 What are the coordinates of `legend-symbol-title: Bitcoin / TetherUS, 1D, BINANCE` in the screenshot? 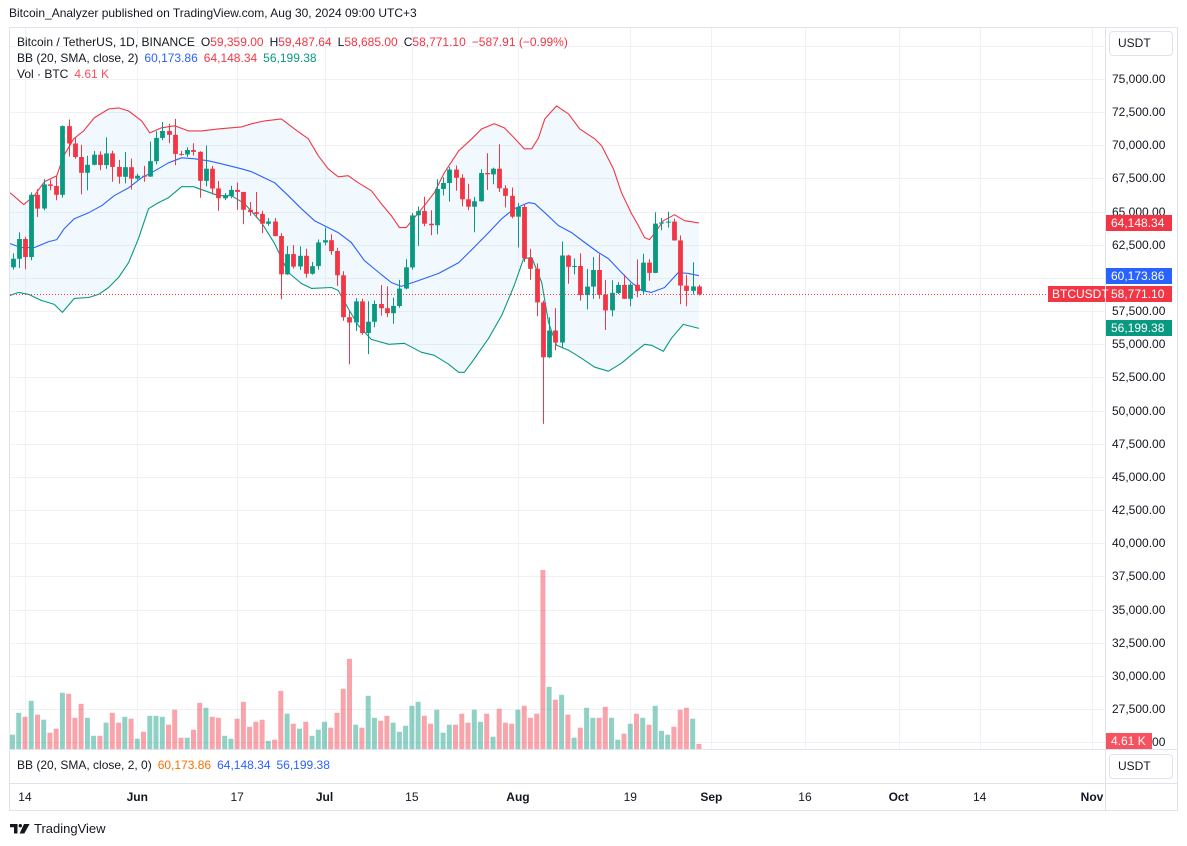 It's located at (106, 42).